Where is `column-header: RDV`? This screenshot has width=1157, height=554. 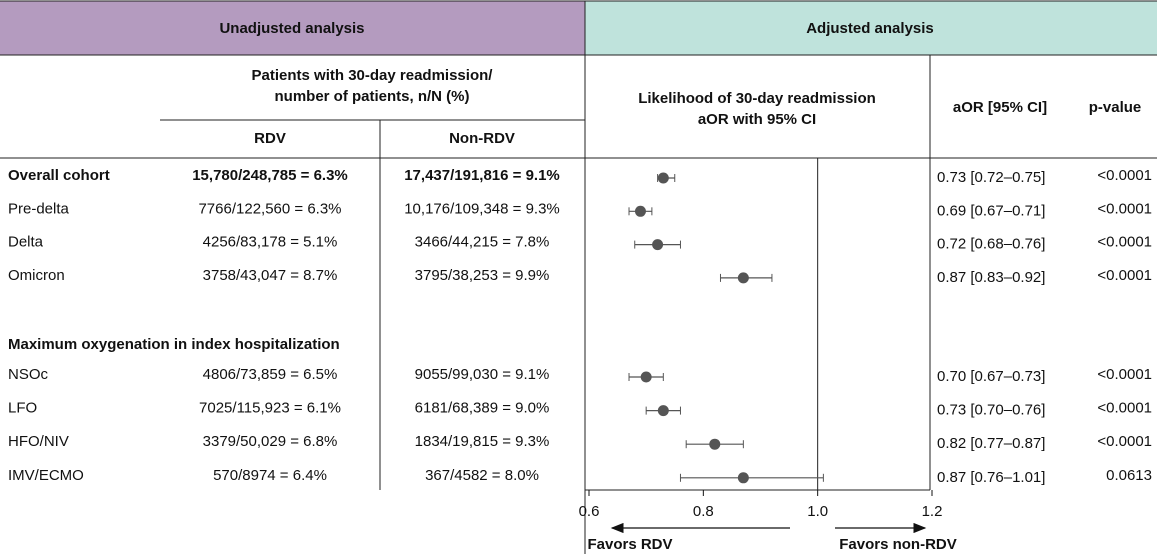 column-header: RDV is located at coordinates (270, 138).